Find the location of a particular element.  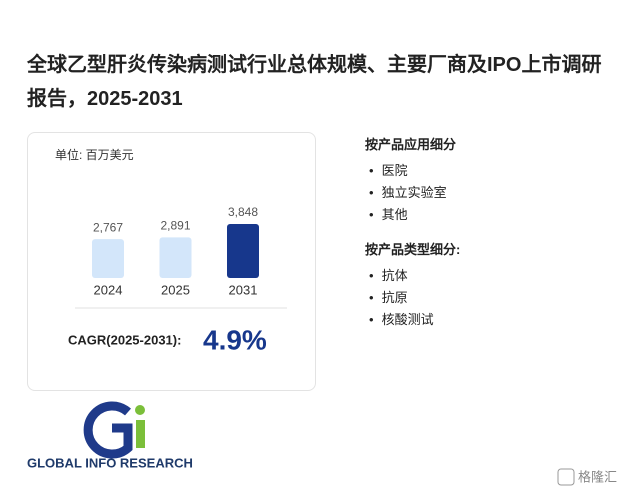

x-tick-label: 2025 is located at coordinates (175, 289).